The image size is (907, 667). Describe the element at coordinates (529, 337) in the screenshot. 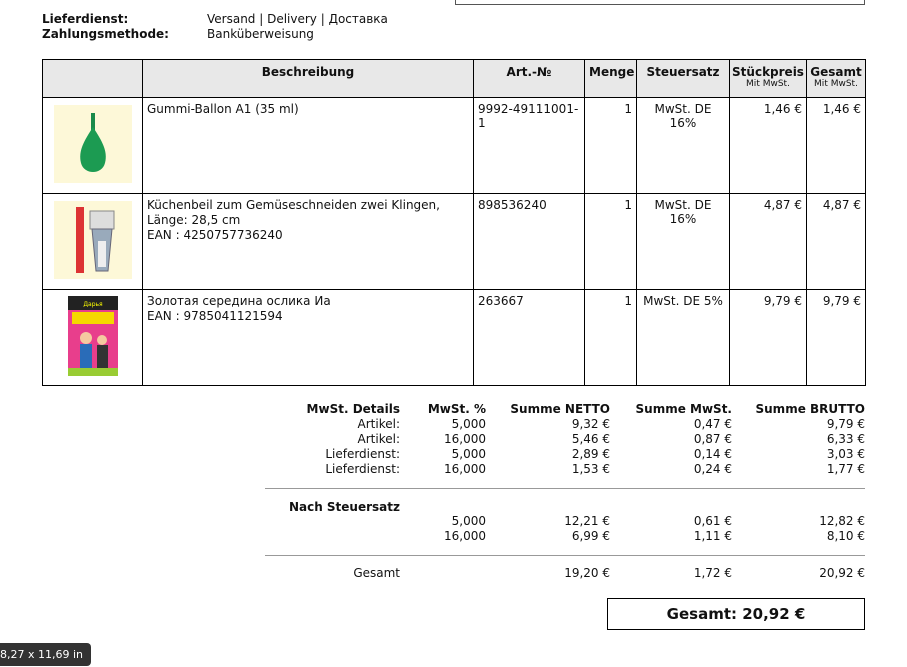

I see `art-cell: 263667` at that location.